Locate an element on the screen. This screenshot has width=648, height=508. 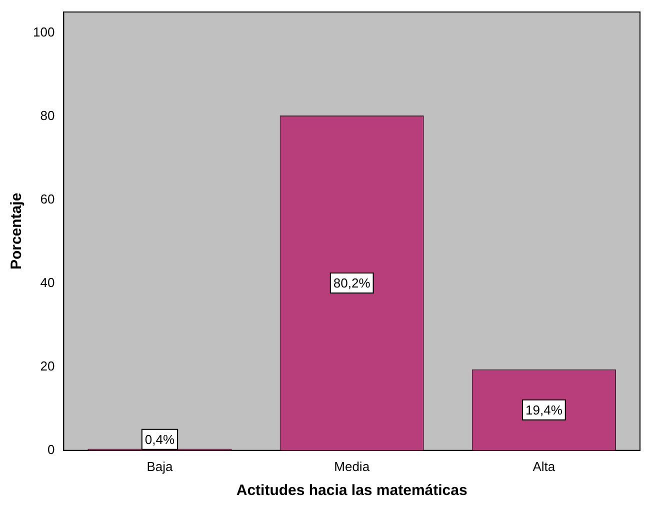
x-axis-title: Actitudes hacia las matemáticas is located at coordinates (352, 491).